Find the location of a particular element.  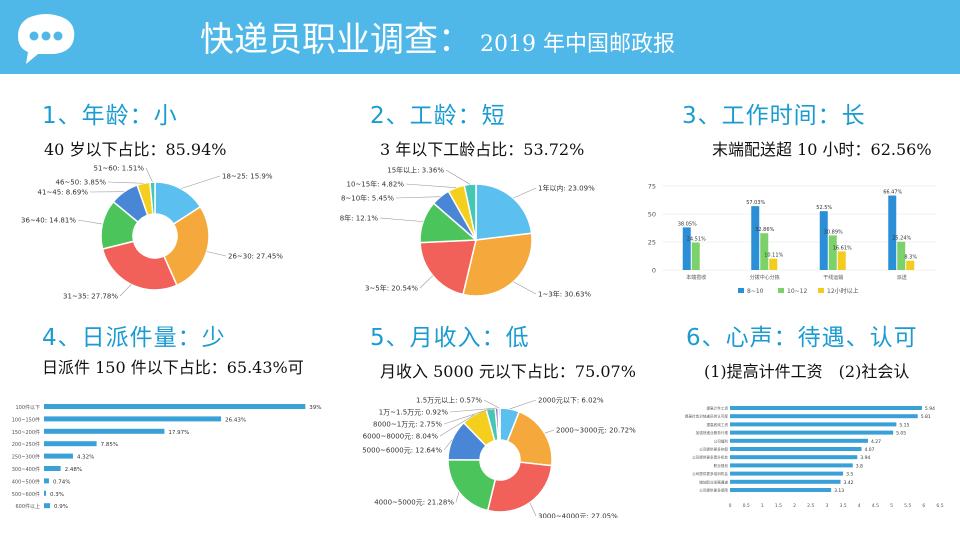

wishes-x-tick: 2.5 is located at coordinates (810, 506).